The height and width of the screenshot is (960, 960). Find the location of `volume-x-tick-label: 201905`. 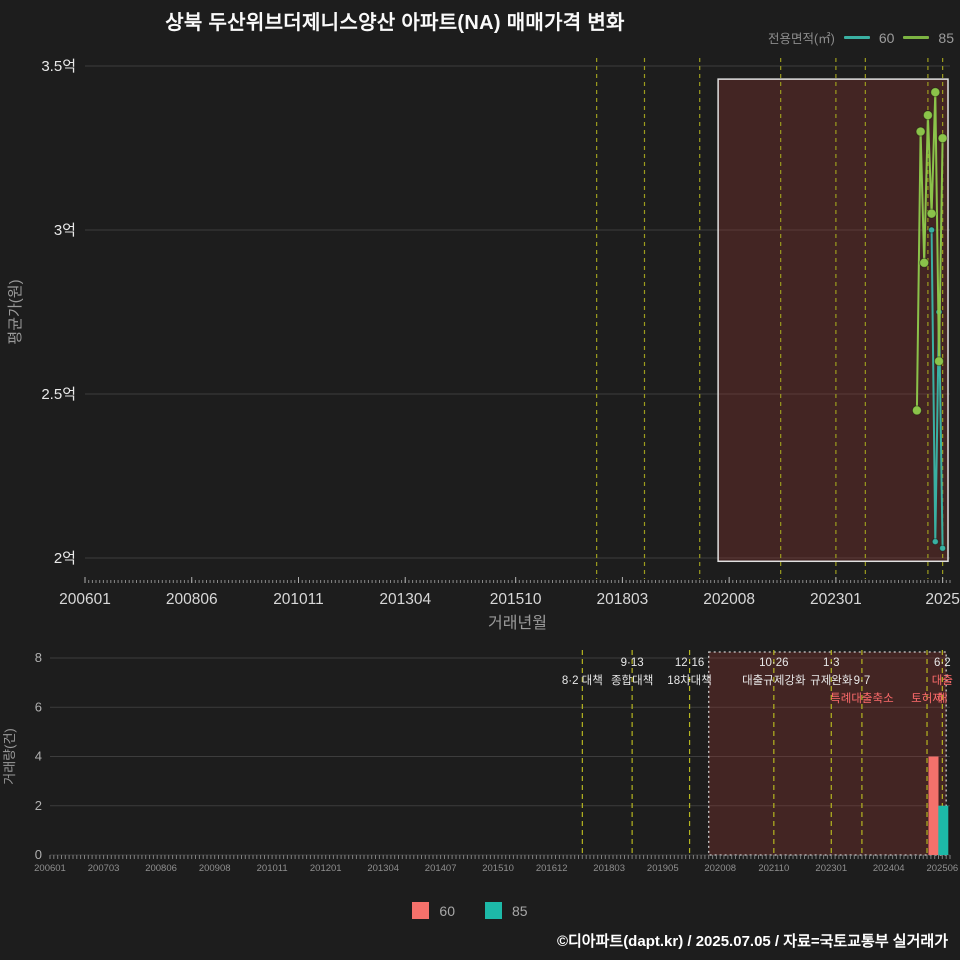

volume-x-tick-label: 201905 is located at coordinates (663, 868).